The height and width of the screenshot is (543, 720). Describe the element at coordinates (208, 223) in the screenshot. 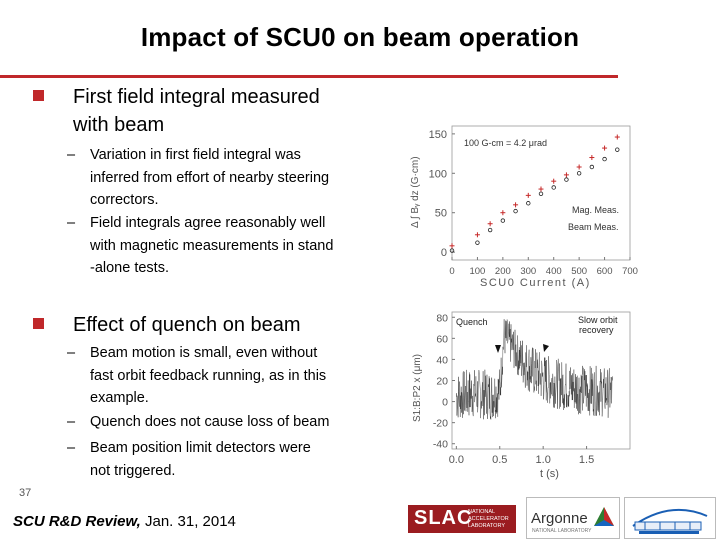

I see `sub-bullet-line: Field integrals agree reasonably well` at that location.